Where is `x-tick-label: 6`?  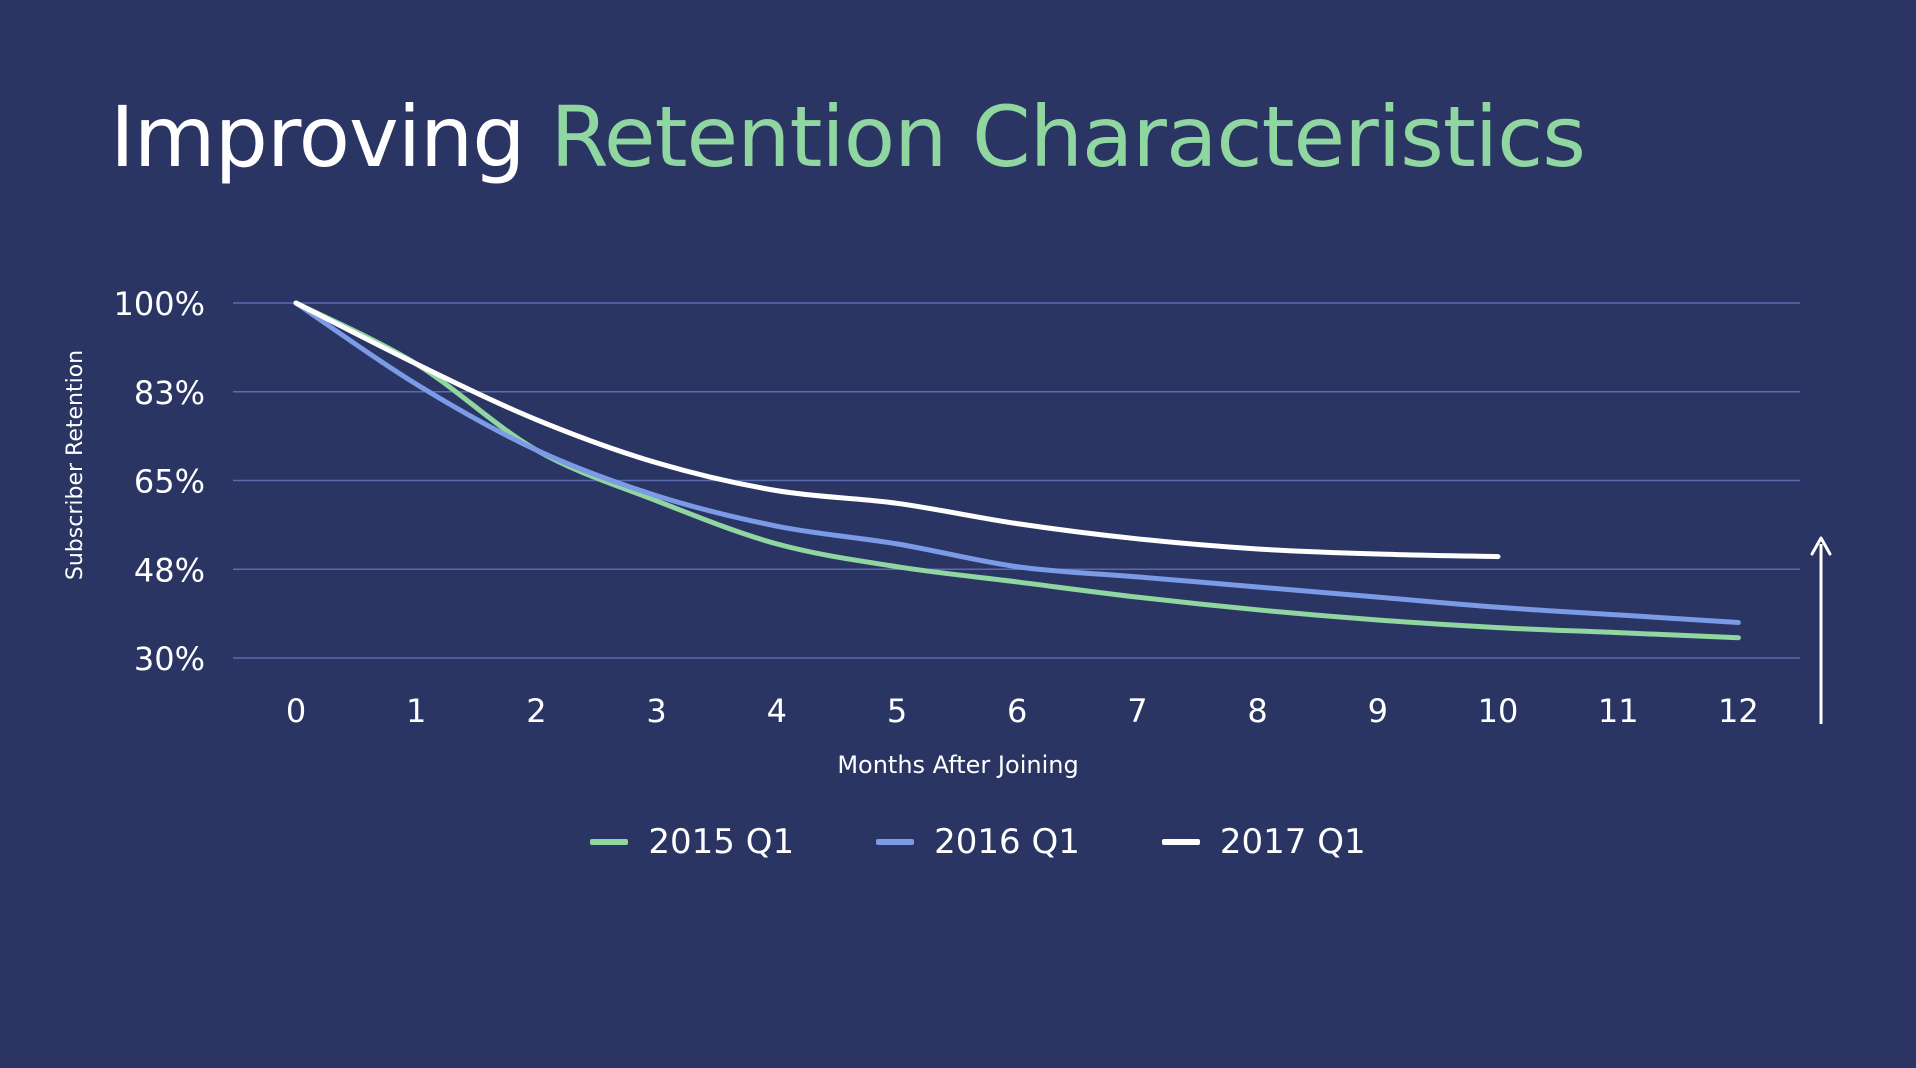
x-tick-label: 6 is located at coordinates (1017, 711).